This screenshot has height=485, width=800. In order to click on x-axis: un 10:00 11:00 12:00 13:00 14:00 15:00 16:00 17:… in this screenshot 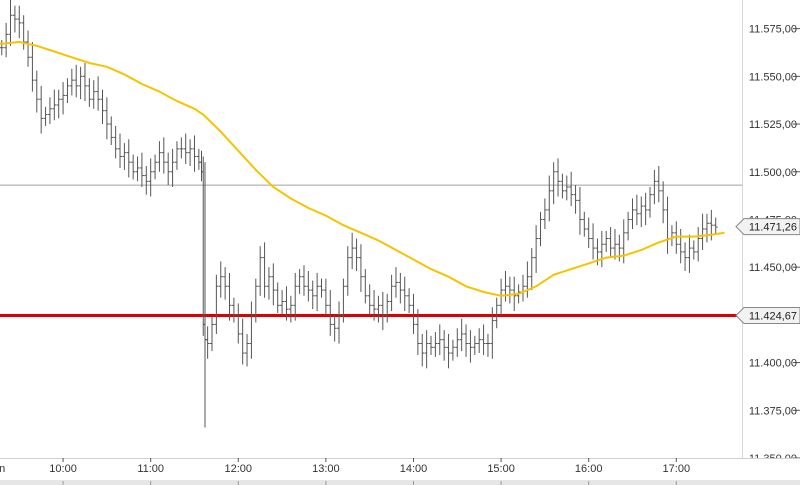, I will do `click(400, 471)`.